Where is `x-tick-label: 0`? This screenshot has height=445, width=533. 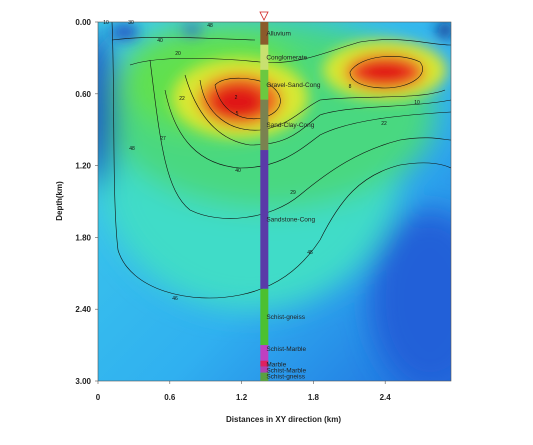
x-tick-label: 0 is located at coordinates (98, 397).